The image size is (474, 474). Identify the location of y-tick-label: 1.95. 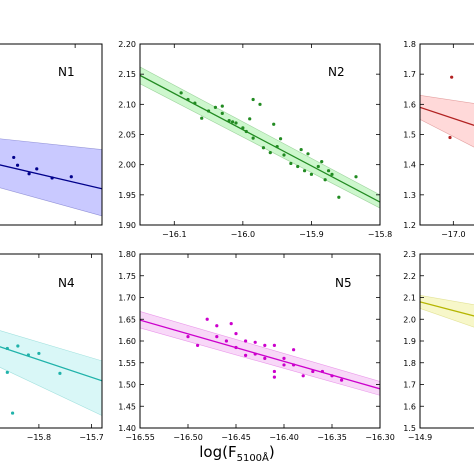
(127, 195).